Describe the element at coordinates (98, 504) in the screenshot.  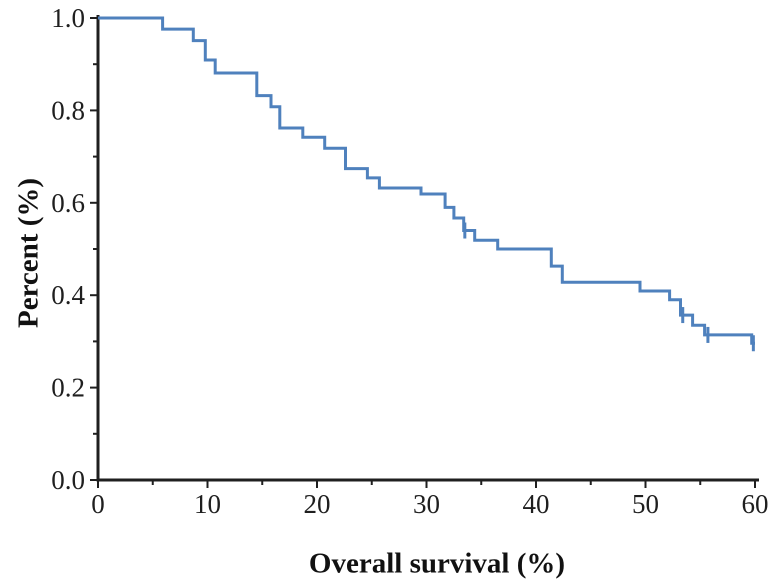
I see `x-tick-label: 0` at that location.